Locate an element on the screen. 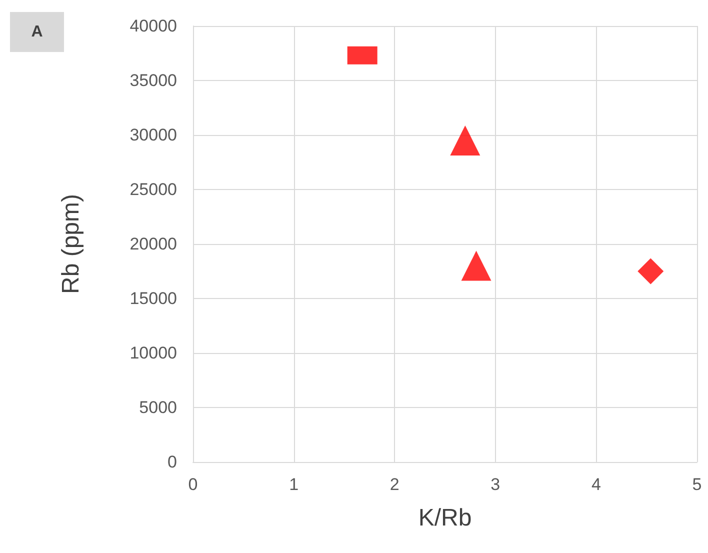  y-tick-label: 15000 is located at coordinates (153, 298).